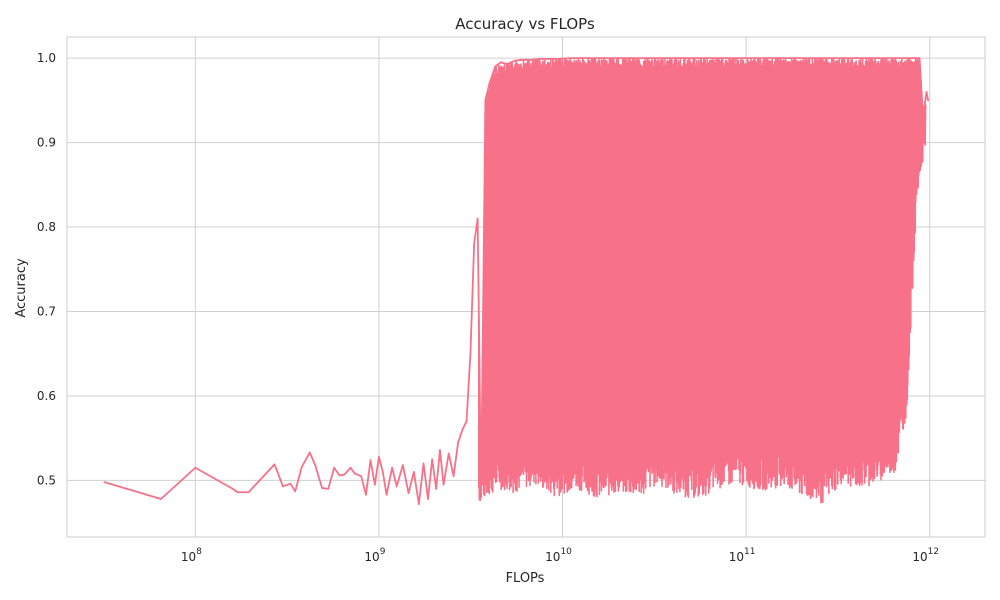  I want to click on x-tick-label: 1012, so click(925, 555).